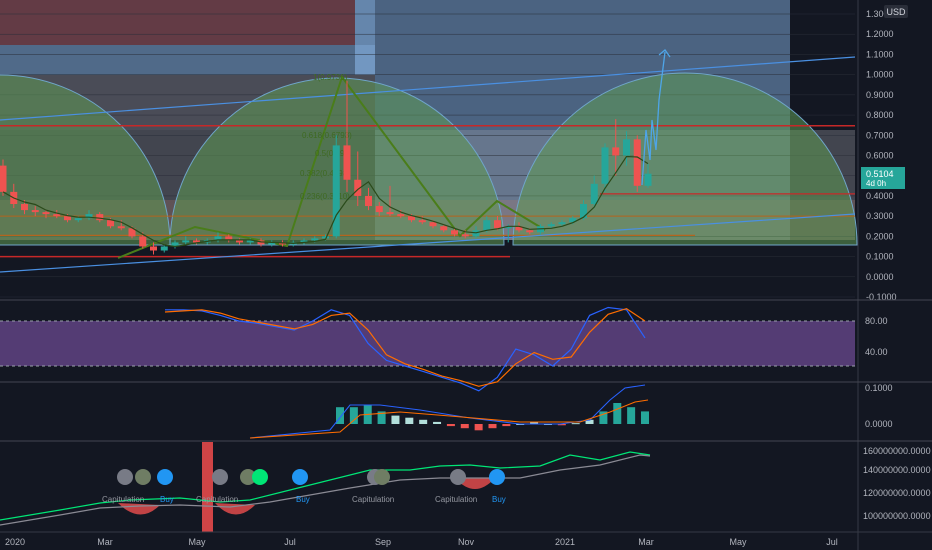 This screenshot has height=550, width=932. What do you see at coordinates (421, 542) in the screenshot?
I see `time-axis: 2020 Mar May Jul Sep Nov 2021 Mar May Jul` at bounding box center [421, 542].